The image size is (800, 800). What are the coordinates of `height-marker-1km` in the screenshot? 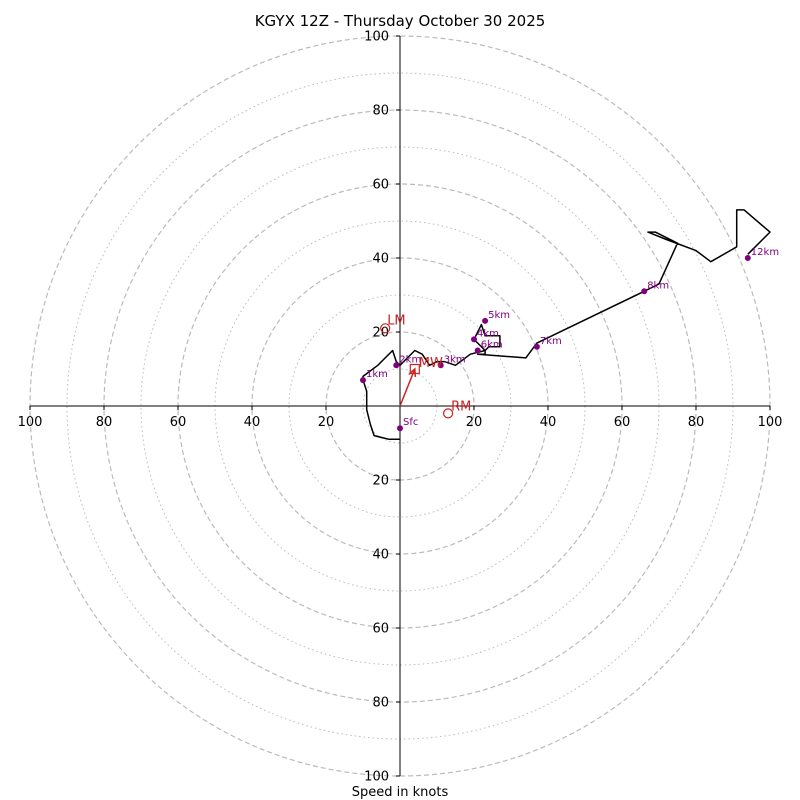 It's located at (363, 380).